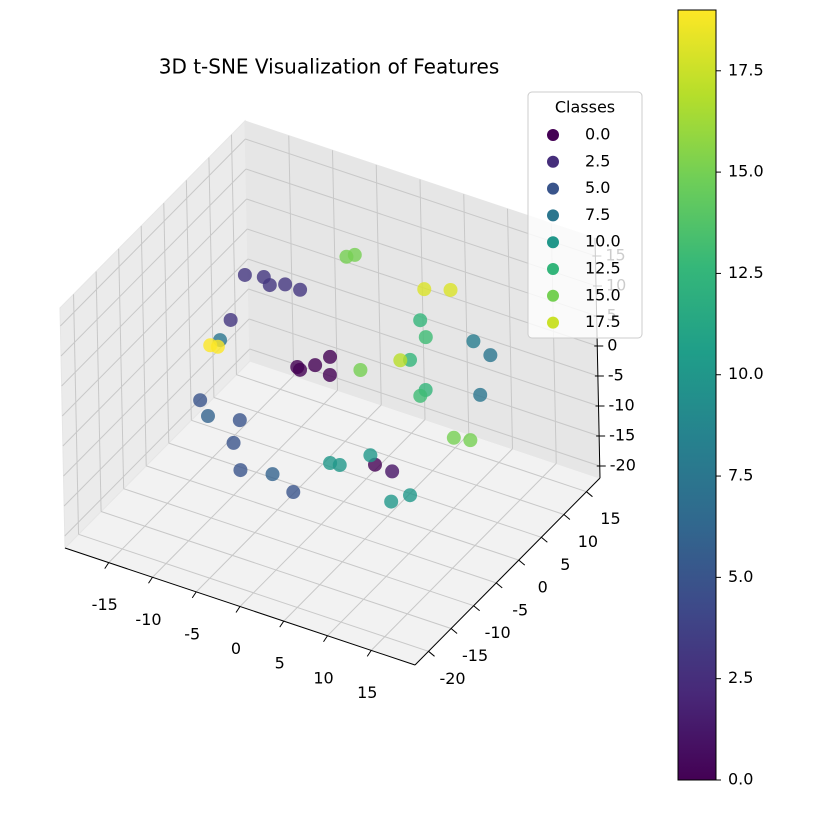 This screenshot has width=815, height=818. What do you see at coordinates (740, 677) in the screenshot?
I see `colorbar-tick-label: 2.5` at bounding box center [740, 677].